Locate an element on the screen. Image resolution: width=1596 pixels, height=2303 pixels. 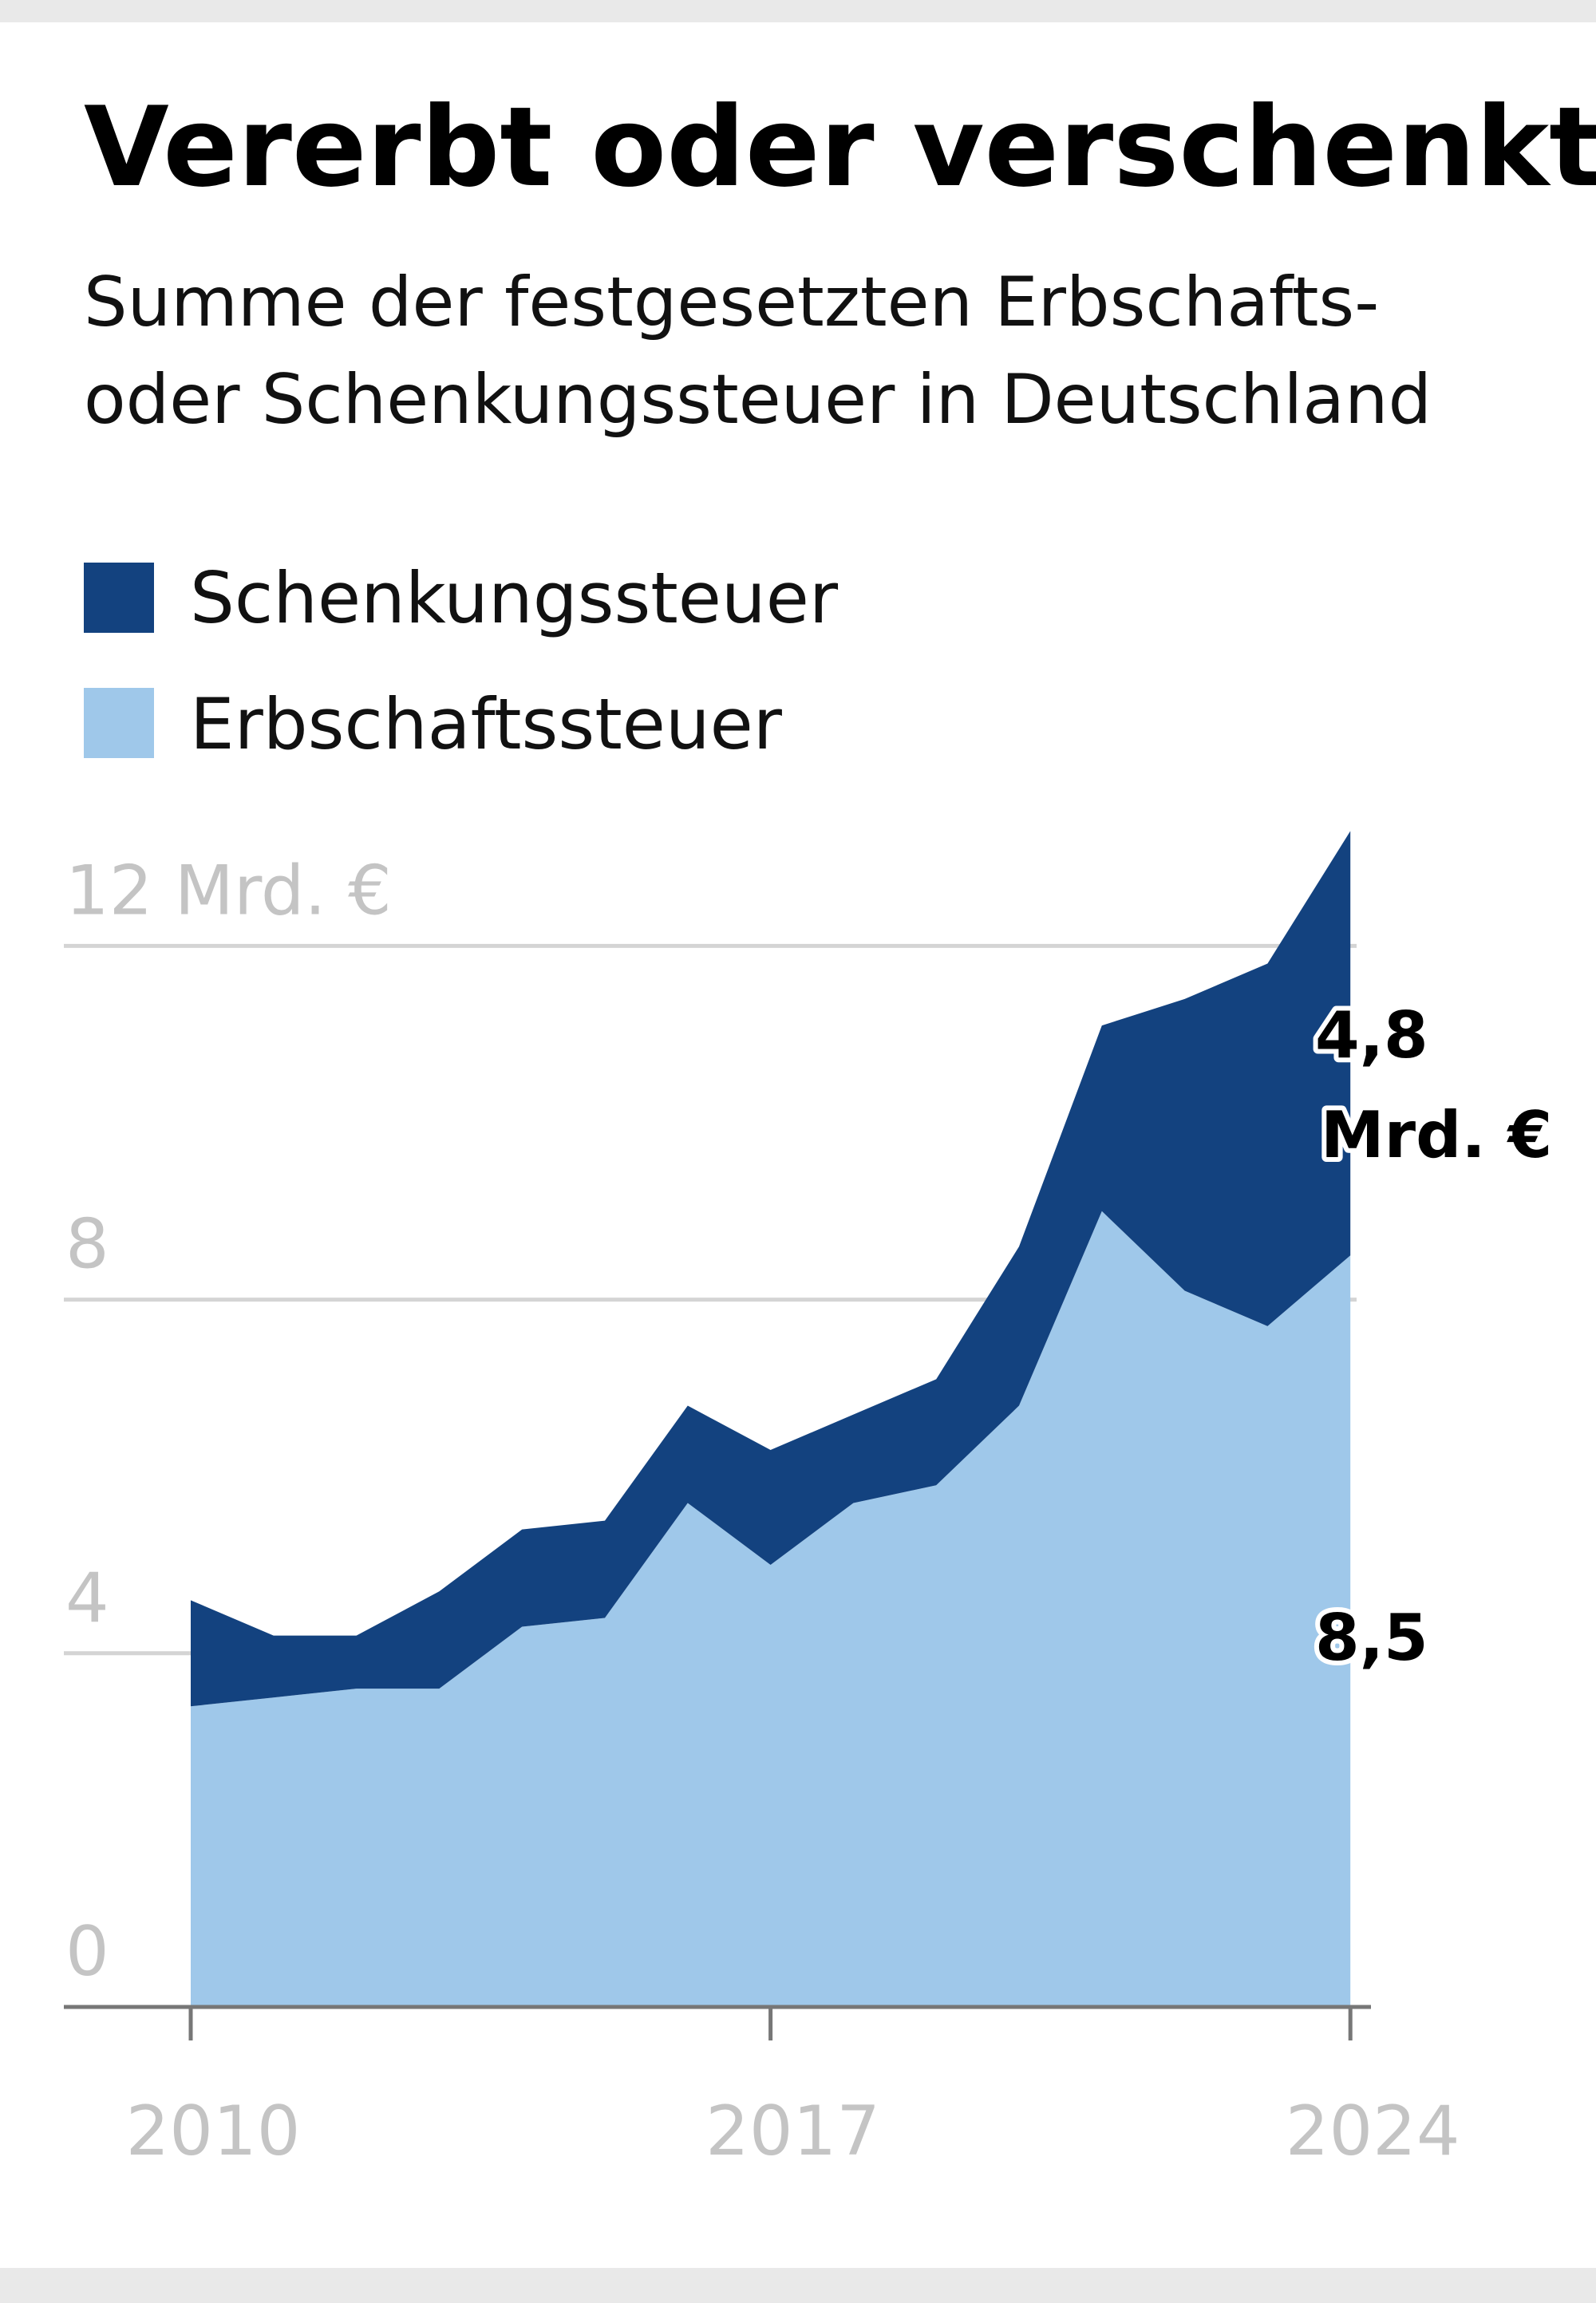
y-tick-label: 0 is located at coordinates (87, 1952).